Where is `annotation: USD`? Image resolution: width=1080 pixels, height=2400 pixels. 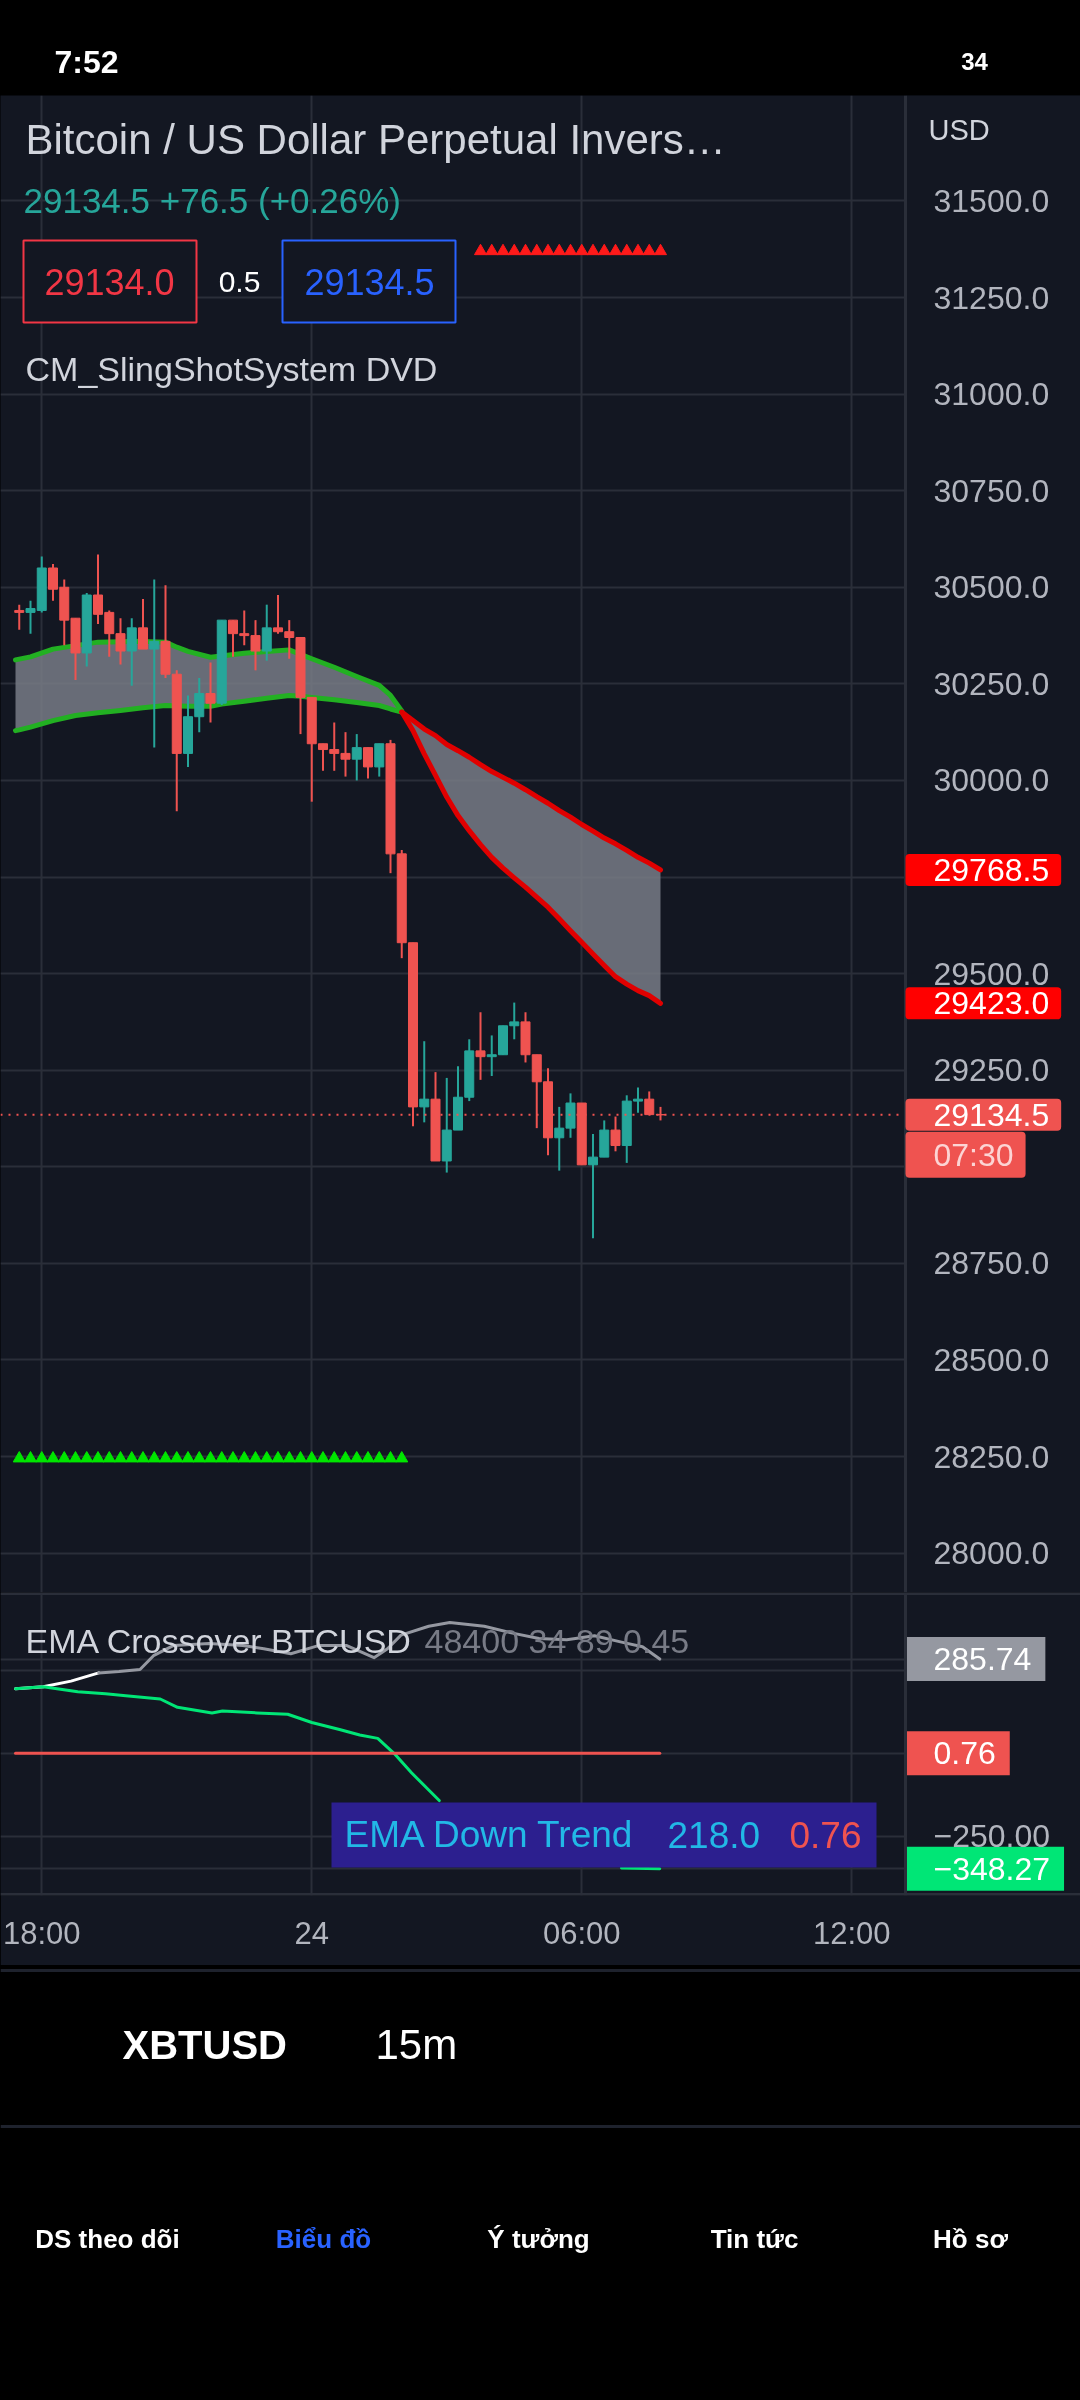 annotation: USD is located at coordinates (959, 129).